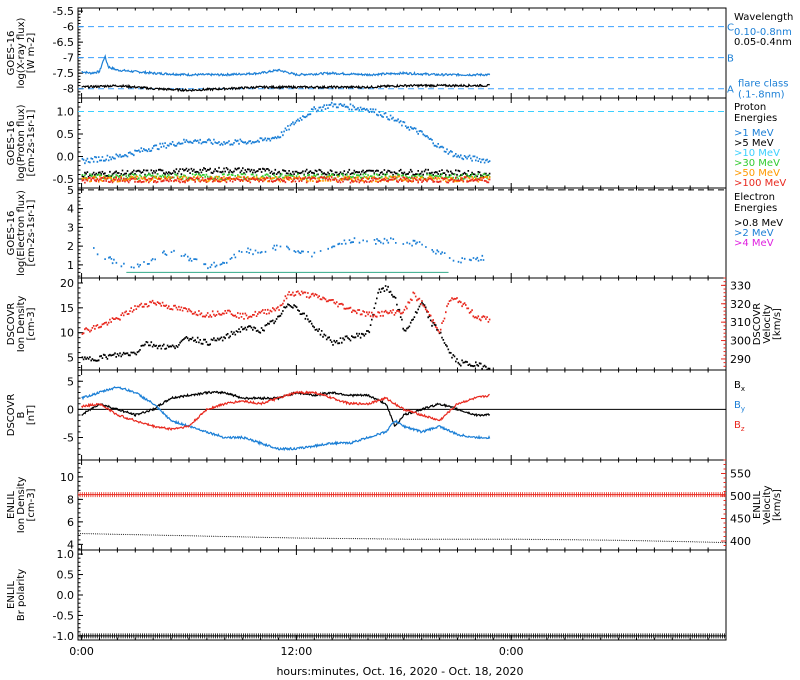 The height and width of the screenshot is (680, 800). I want to click on y-tick-label: 10, so click(67, 333).